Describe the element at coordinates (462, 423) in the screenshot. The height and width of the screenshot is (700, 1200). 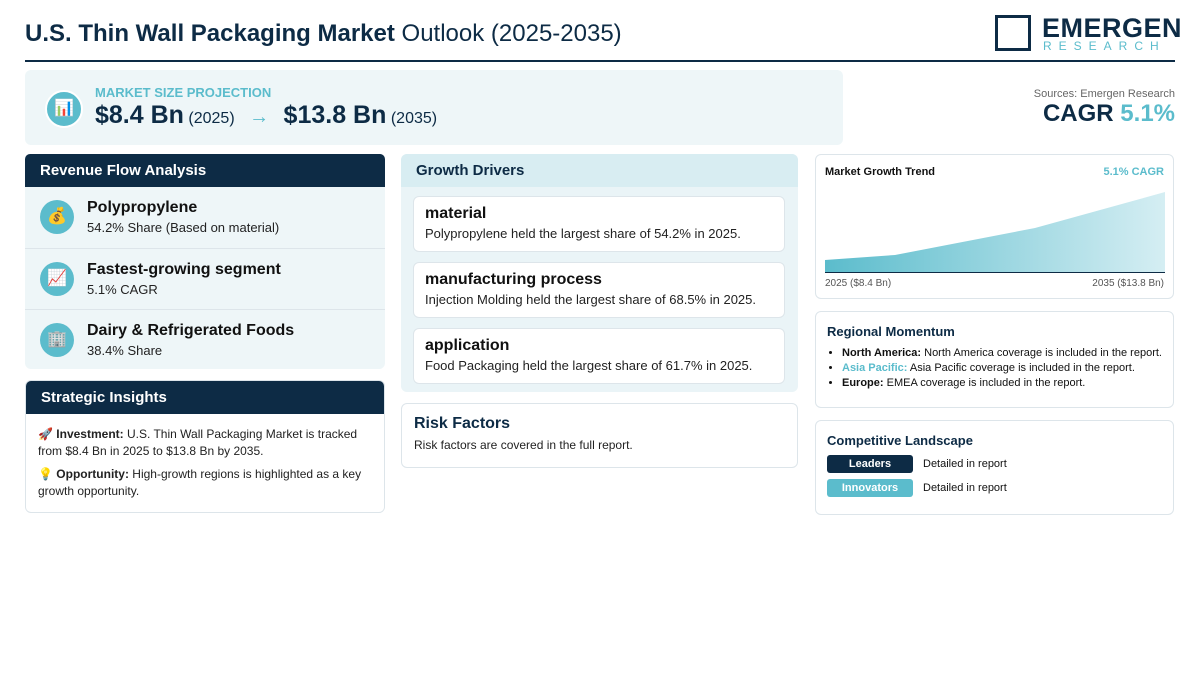
I see `card-title: Risk Factors` at that location.